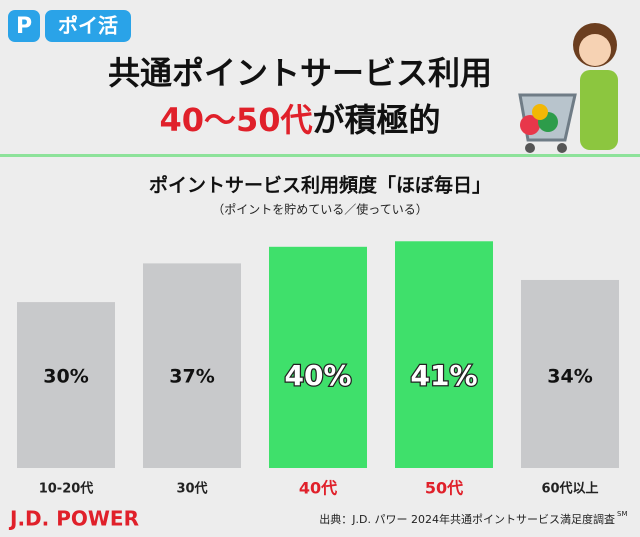  Describe the element at coordinates (65, 377) in the screenshot. I see `value-label: 30%` at that location.